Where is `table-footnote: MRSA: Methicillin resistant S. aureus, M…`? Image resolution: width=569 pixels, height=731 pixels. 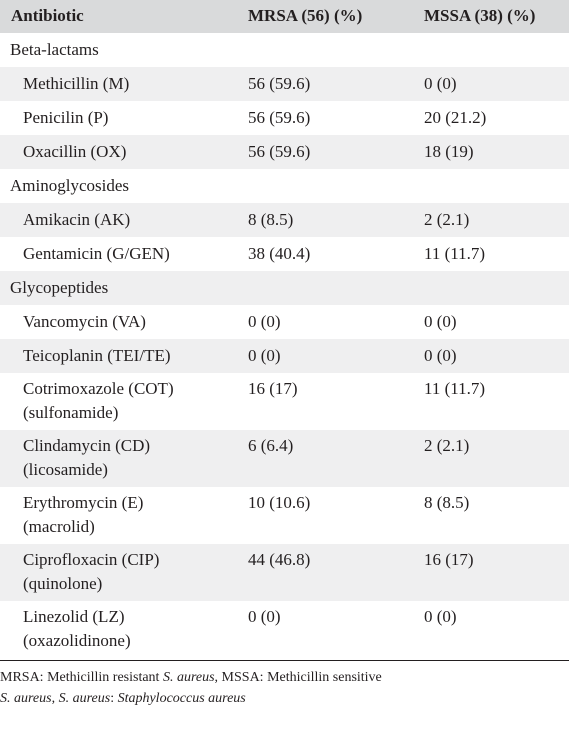 table-footnote: MRSA: Methicillin resistant S. aureus, M… is located at coordinates (284, 684).